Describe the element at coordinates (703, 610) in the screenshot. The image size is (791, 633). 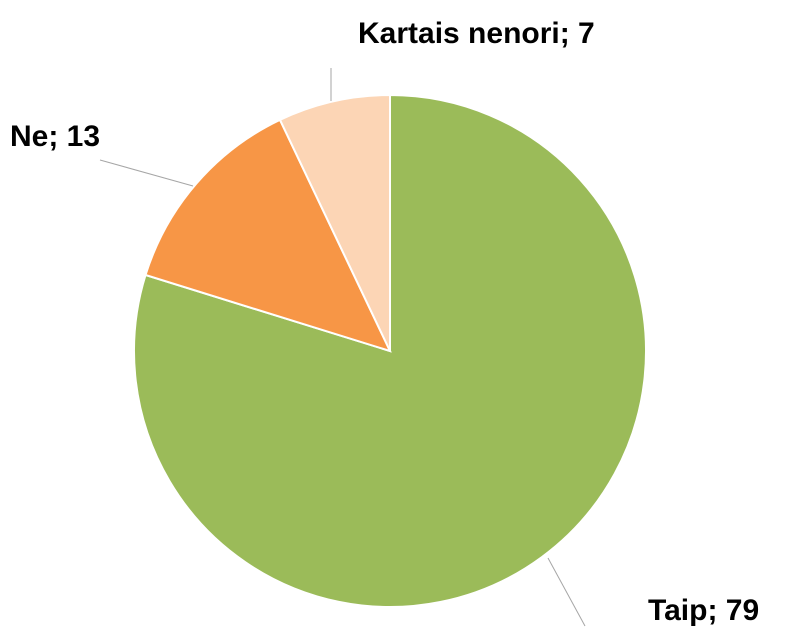
I see `data-label: Taip; 79` at that location.